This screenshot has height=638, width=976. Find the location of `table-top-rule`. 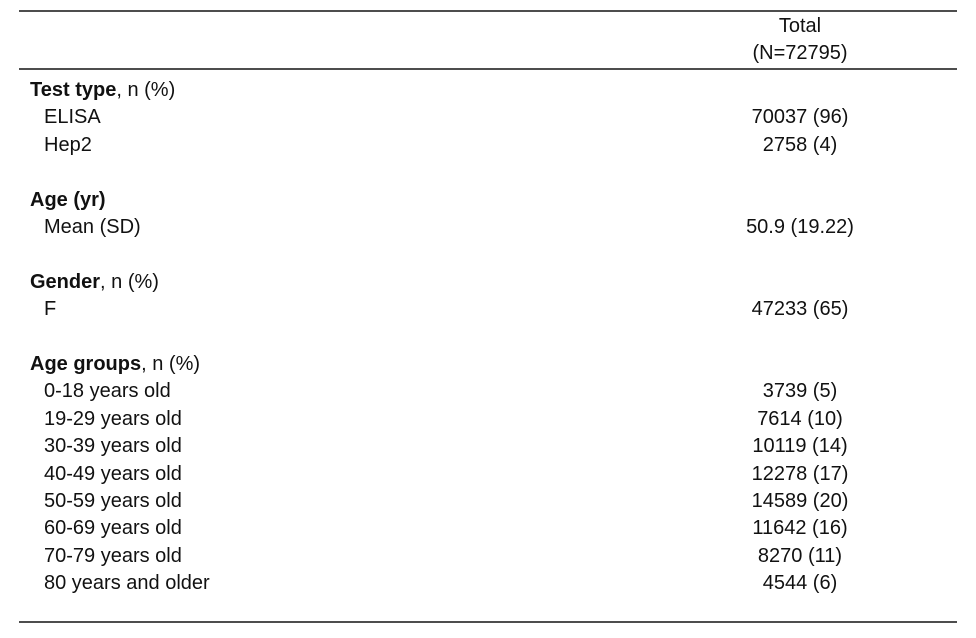

table-top-rule is located at coordinates (488, 11).